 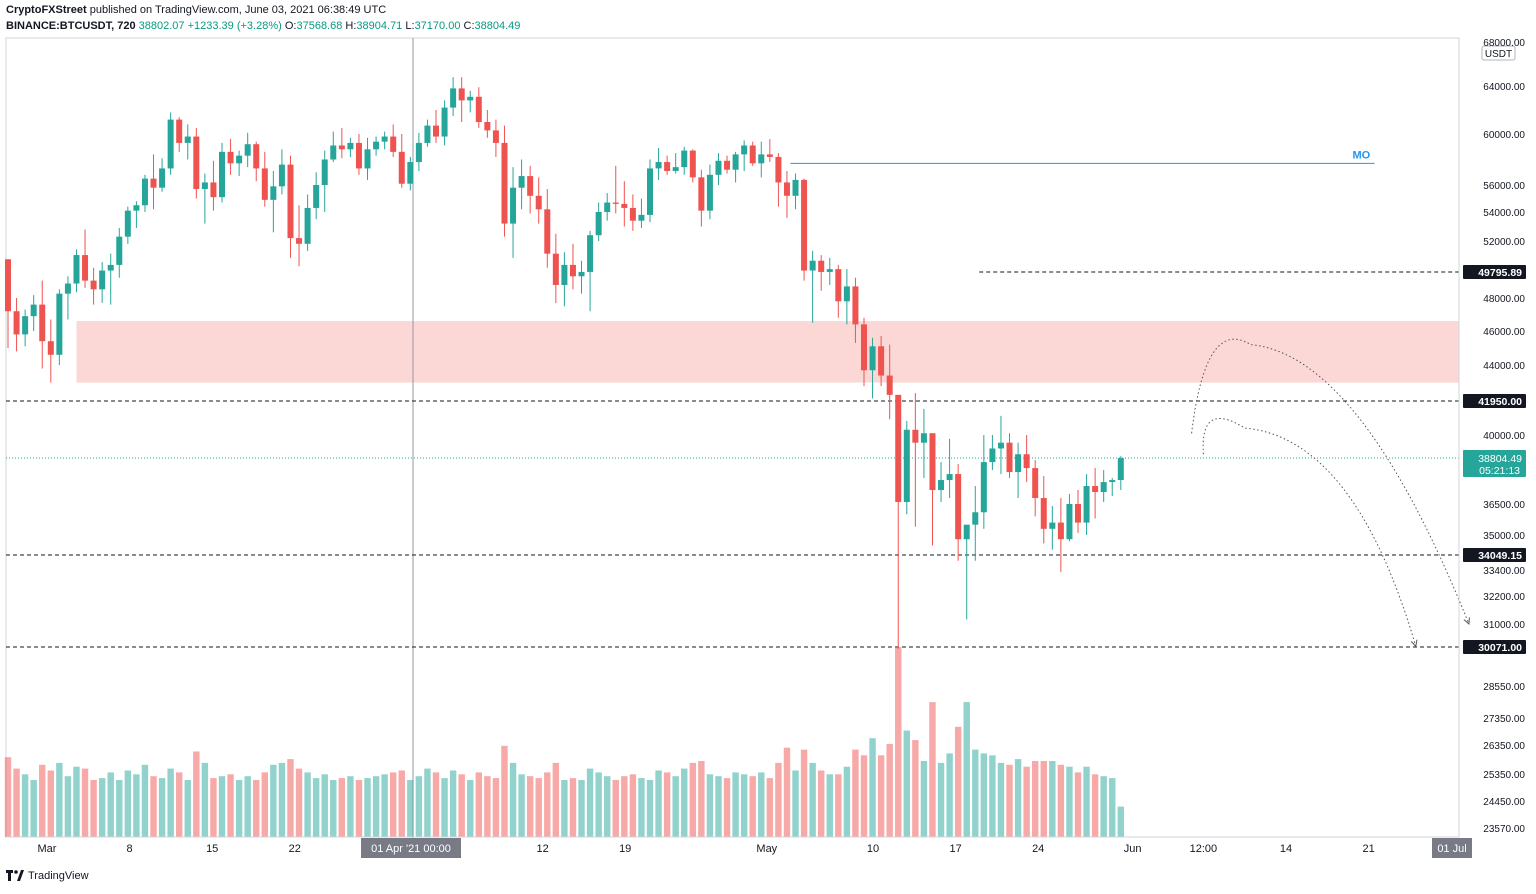 What do you see at coordinates (1498, 53) in the screenshot?
I see `currency-badge` at bounding box center [1498, 53].